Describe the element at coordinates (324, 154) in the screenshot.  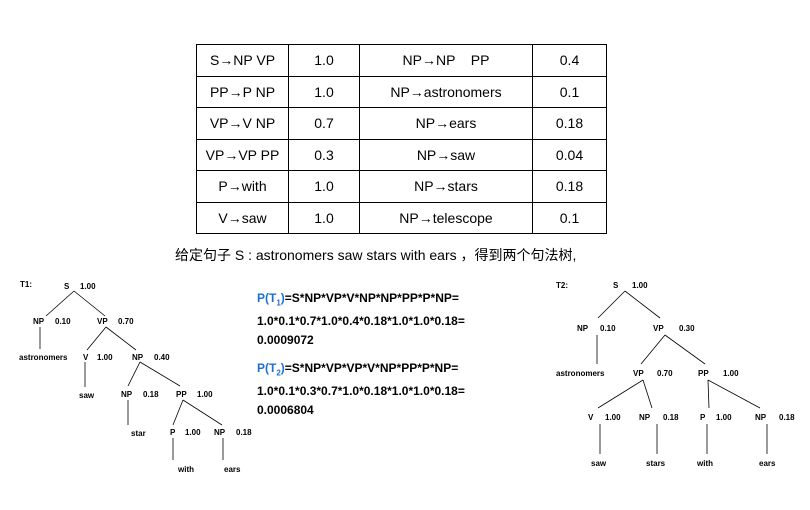
I see `prob-cell: 0.3` at that location.